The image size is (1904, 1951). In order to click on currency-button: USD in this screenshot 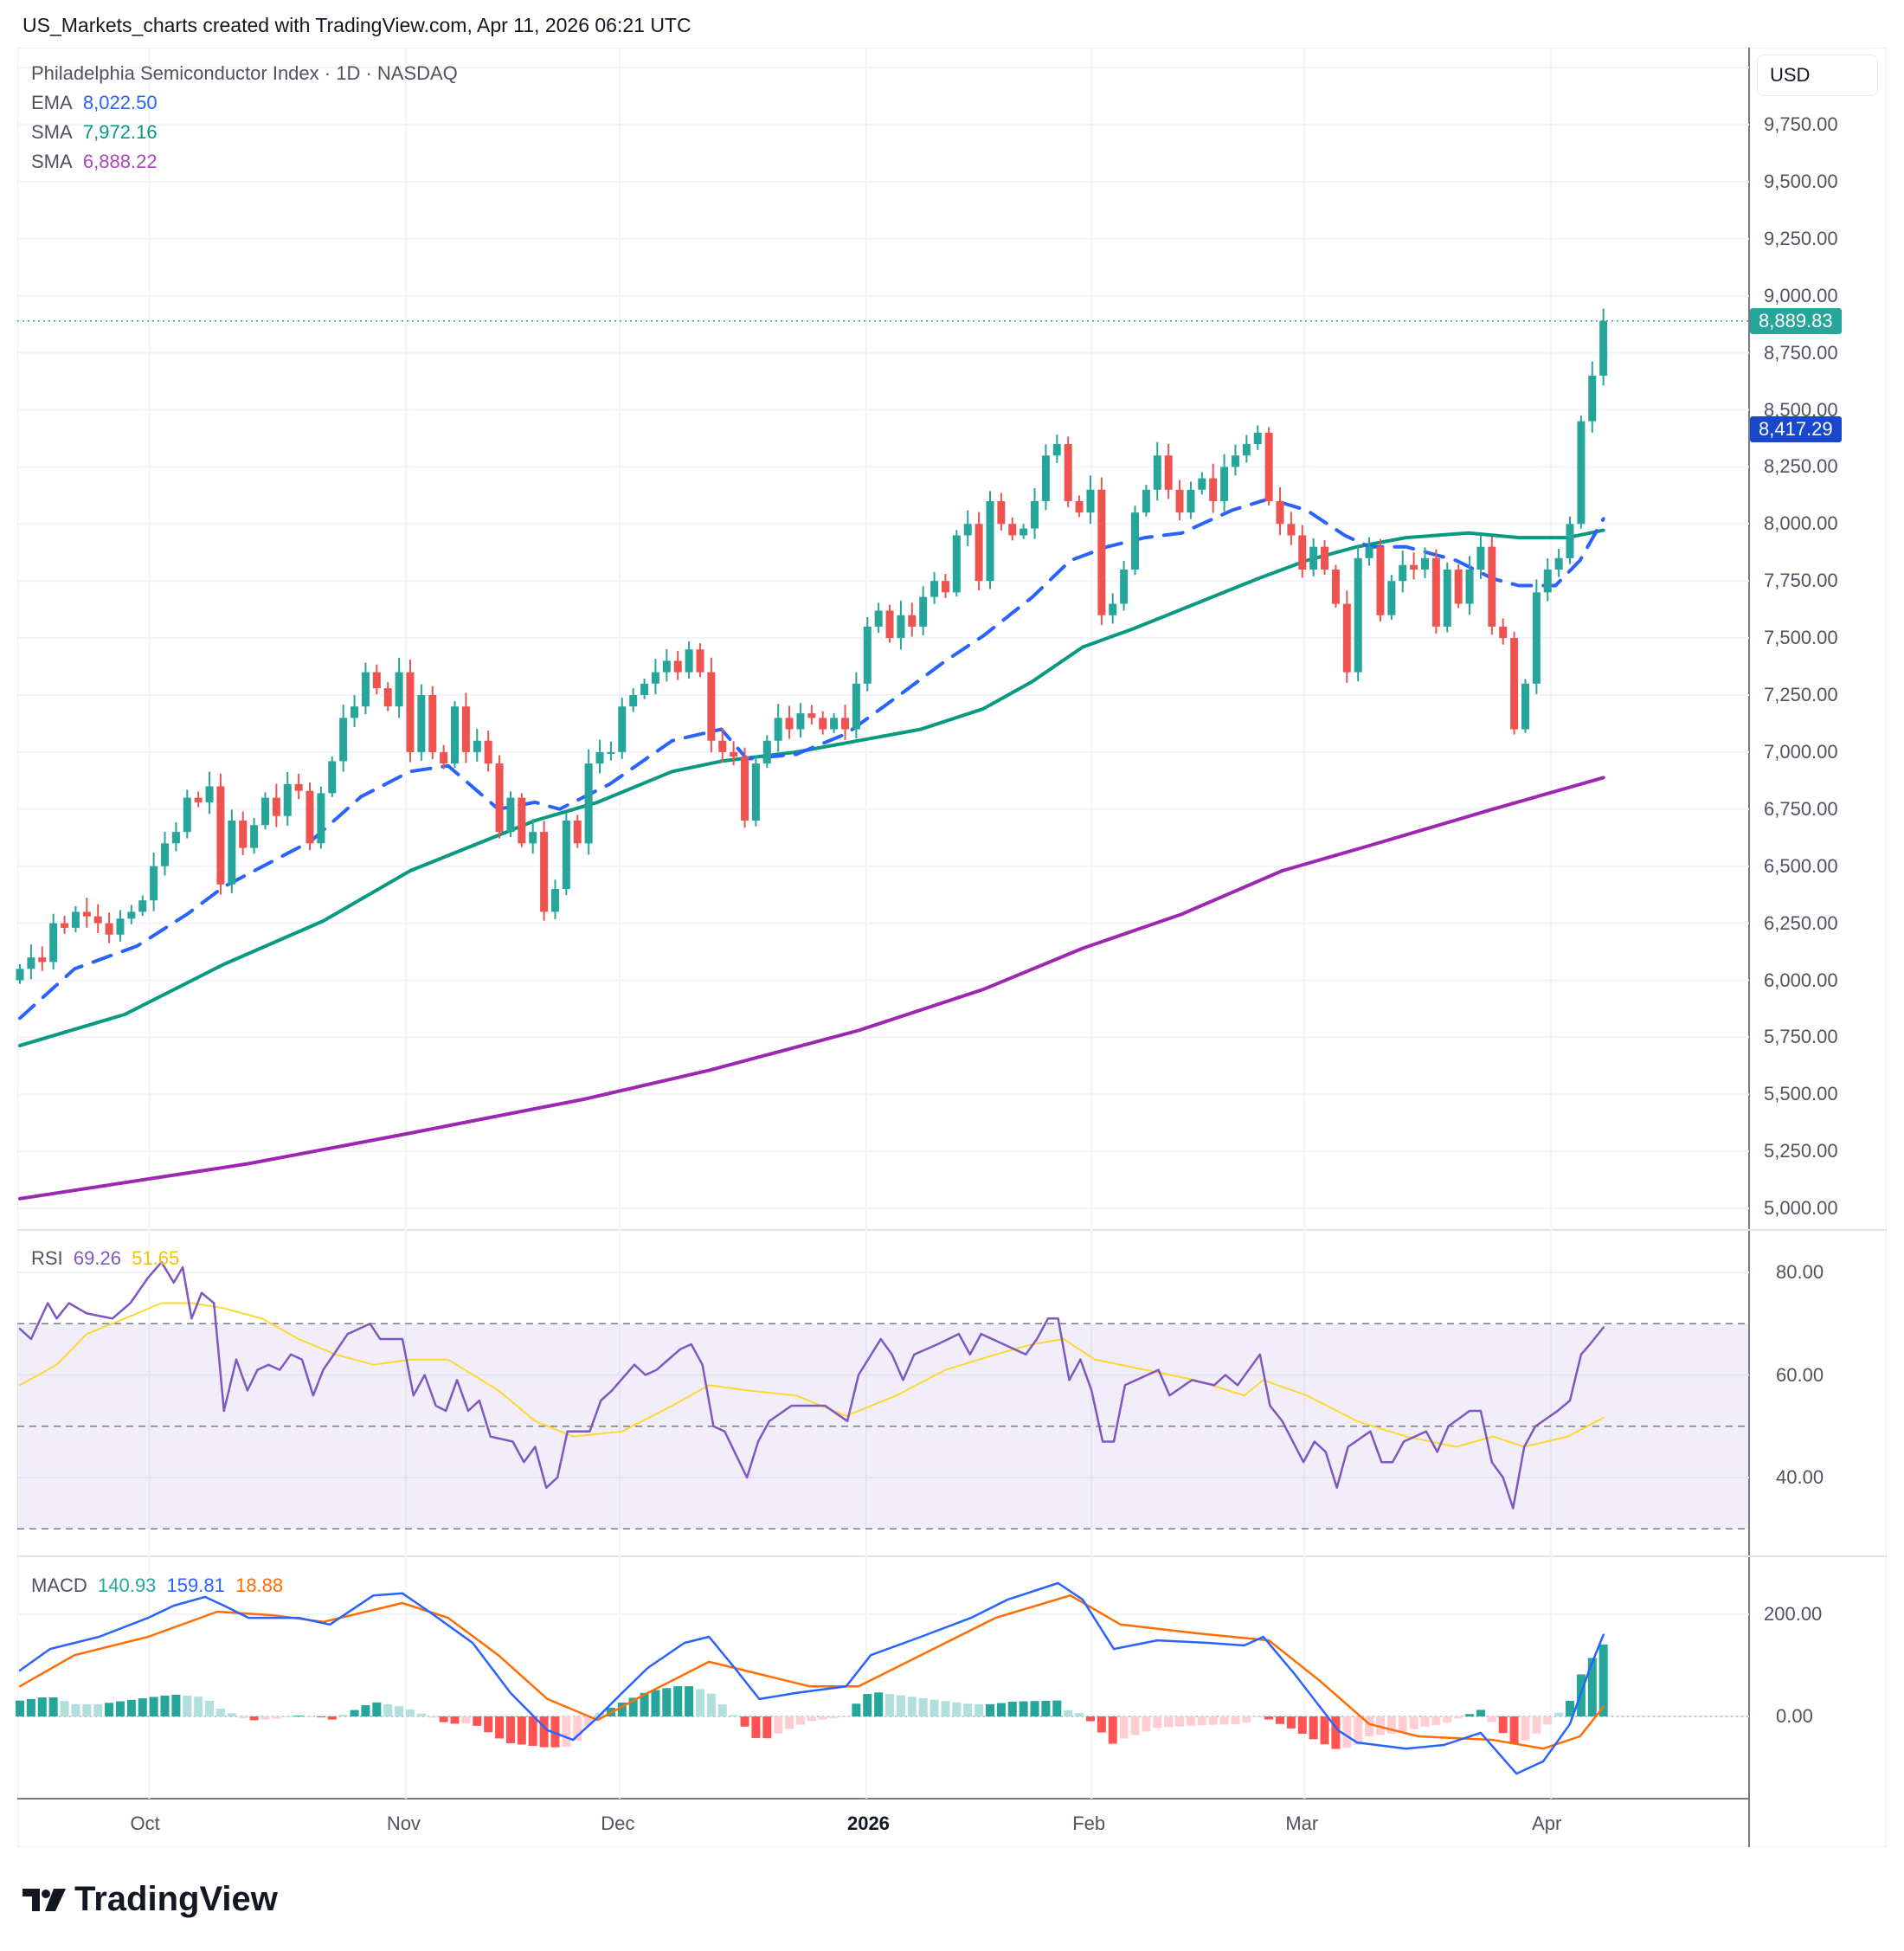, I will do `click(1817, 75)`.